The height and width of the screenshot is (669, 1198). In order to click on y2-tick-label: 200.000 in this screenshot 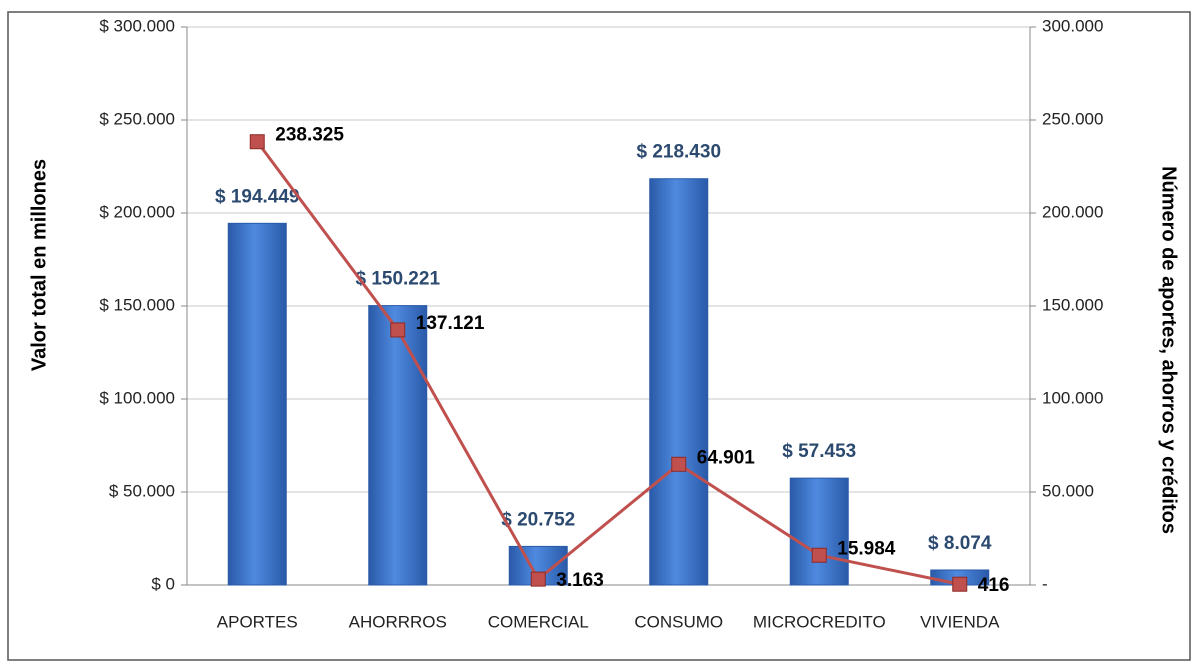, I will do `click(1072, 211)`.